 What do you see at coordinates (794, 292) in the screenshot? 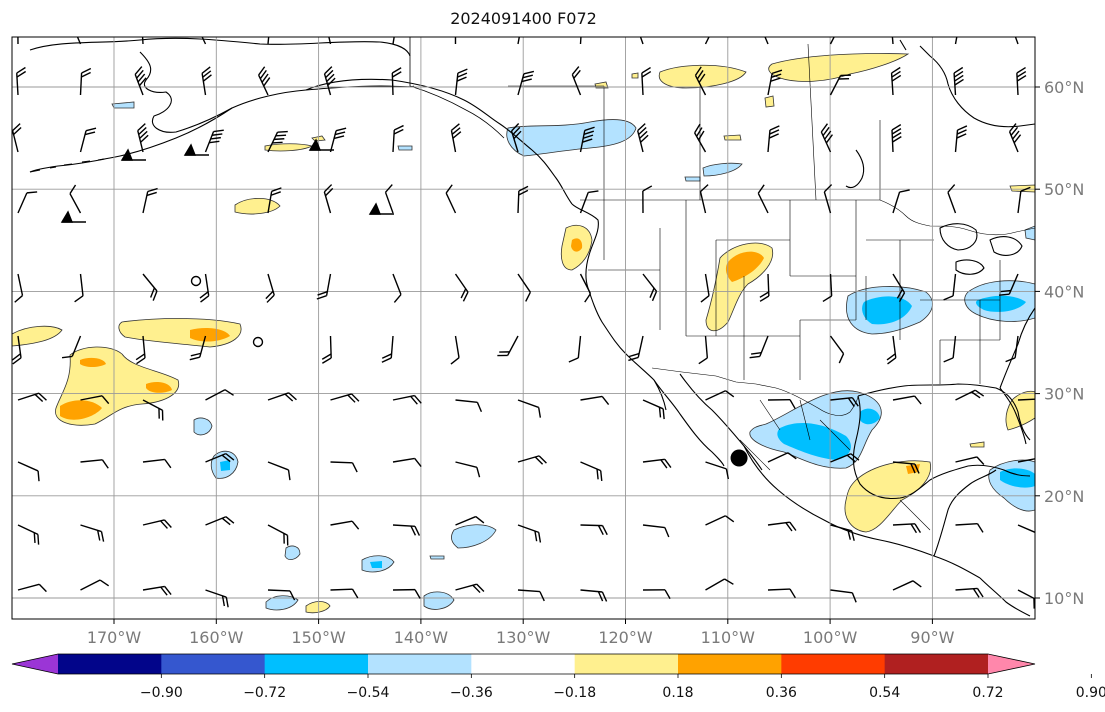
I see `us-state-borders` at bounding box center [794, 292].